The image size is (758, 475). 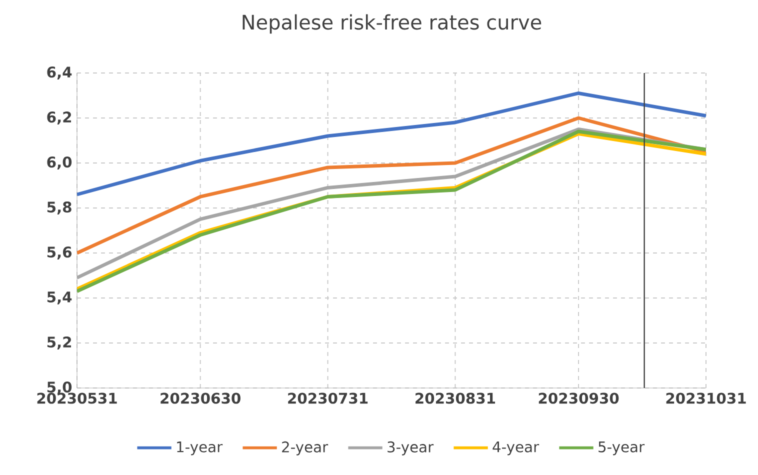 I want to click on y-tick-label: 5,0, so click(x=59, y=388).